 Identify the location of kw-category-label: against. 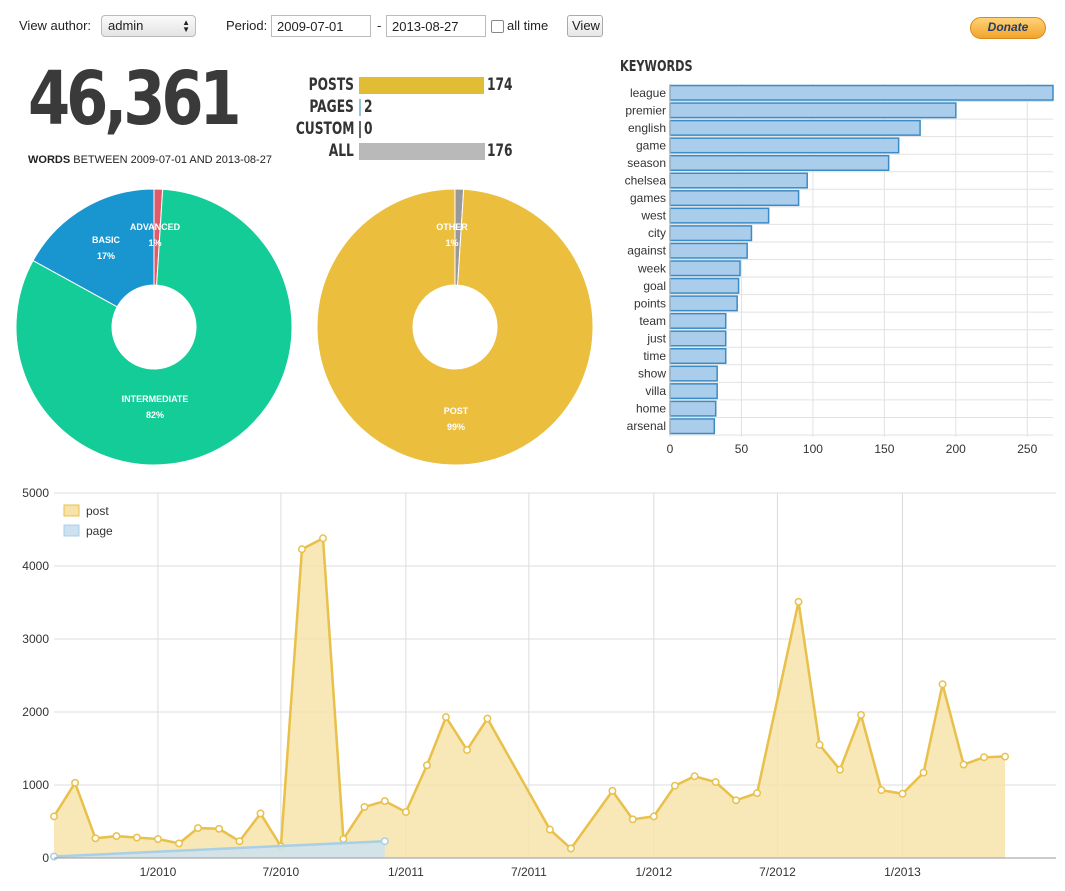
(646, 251).